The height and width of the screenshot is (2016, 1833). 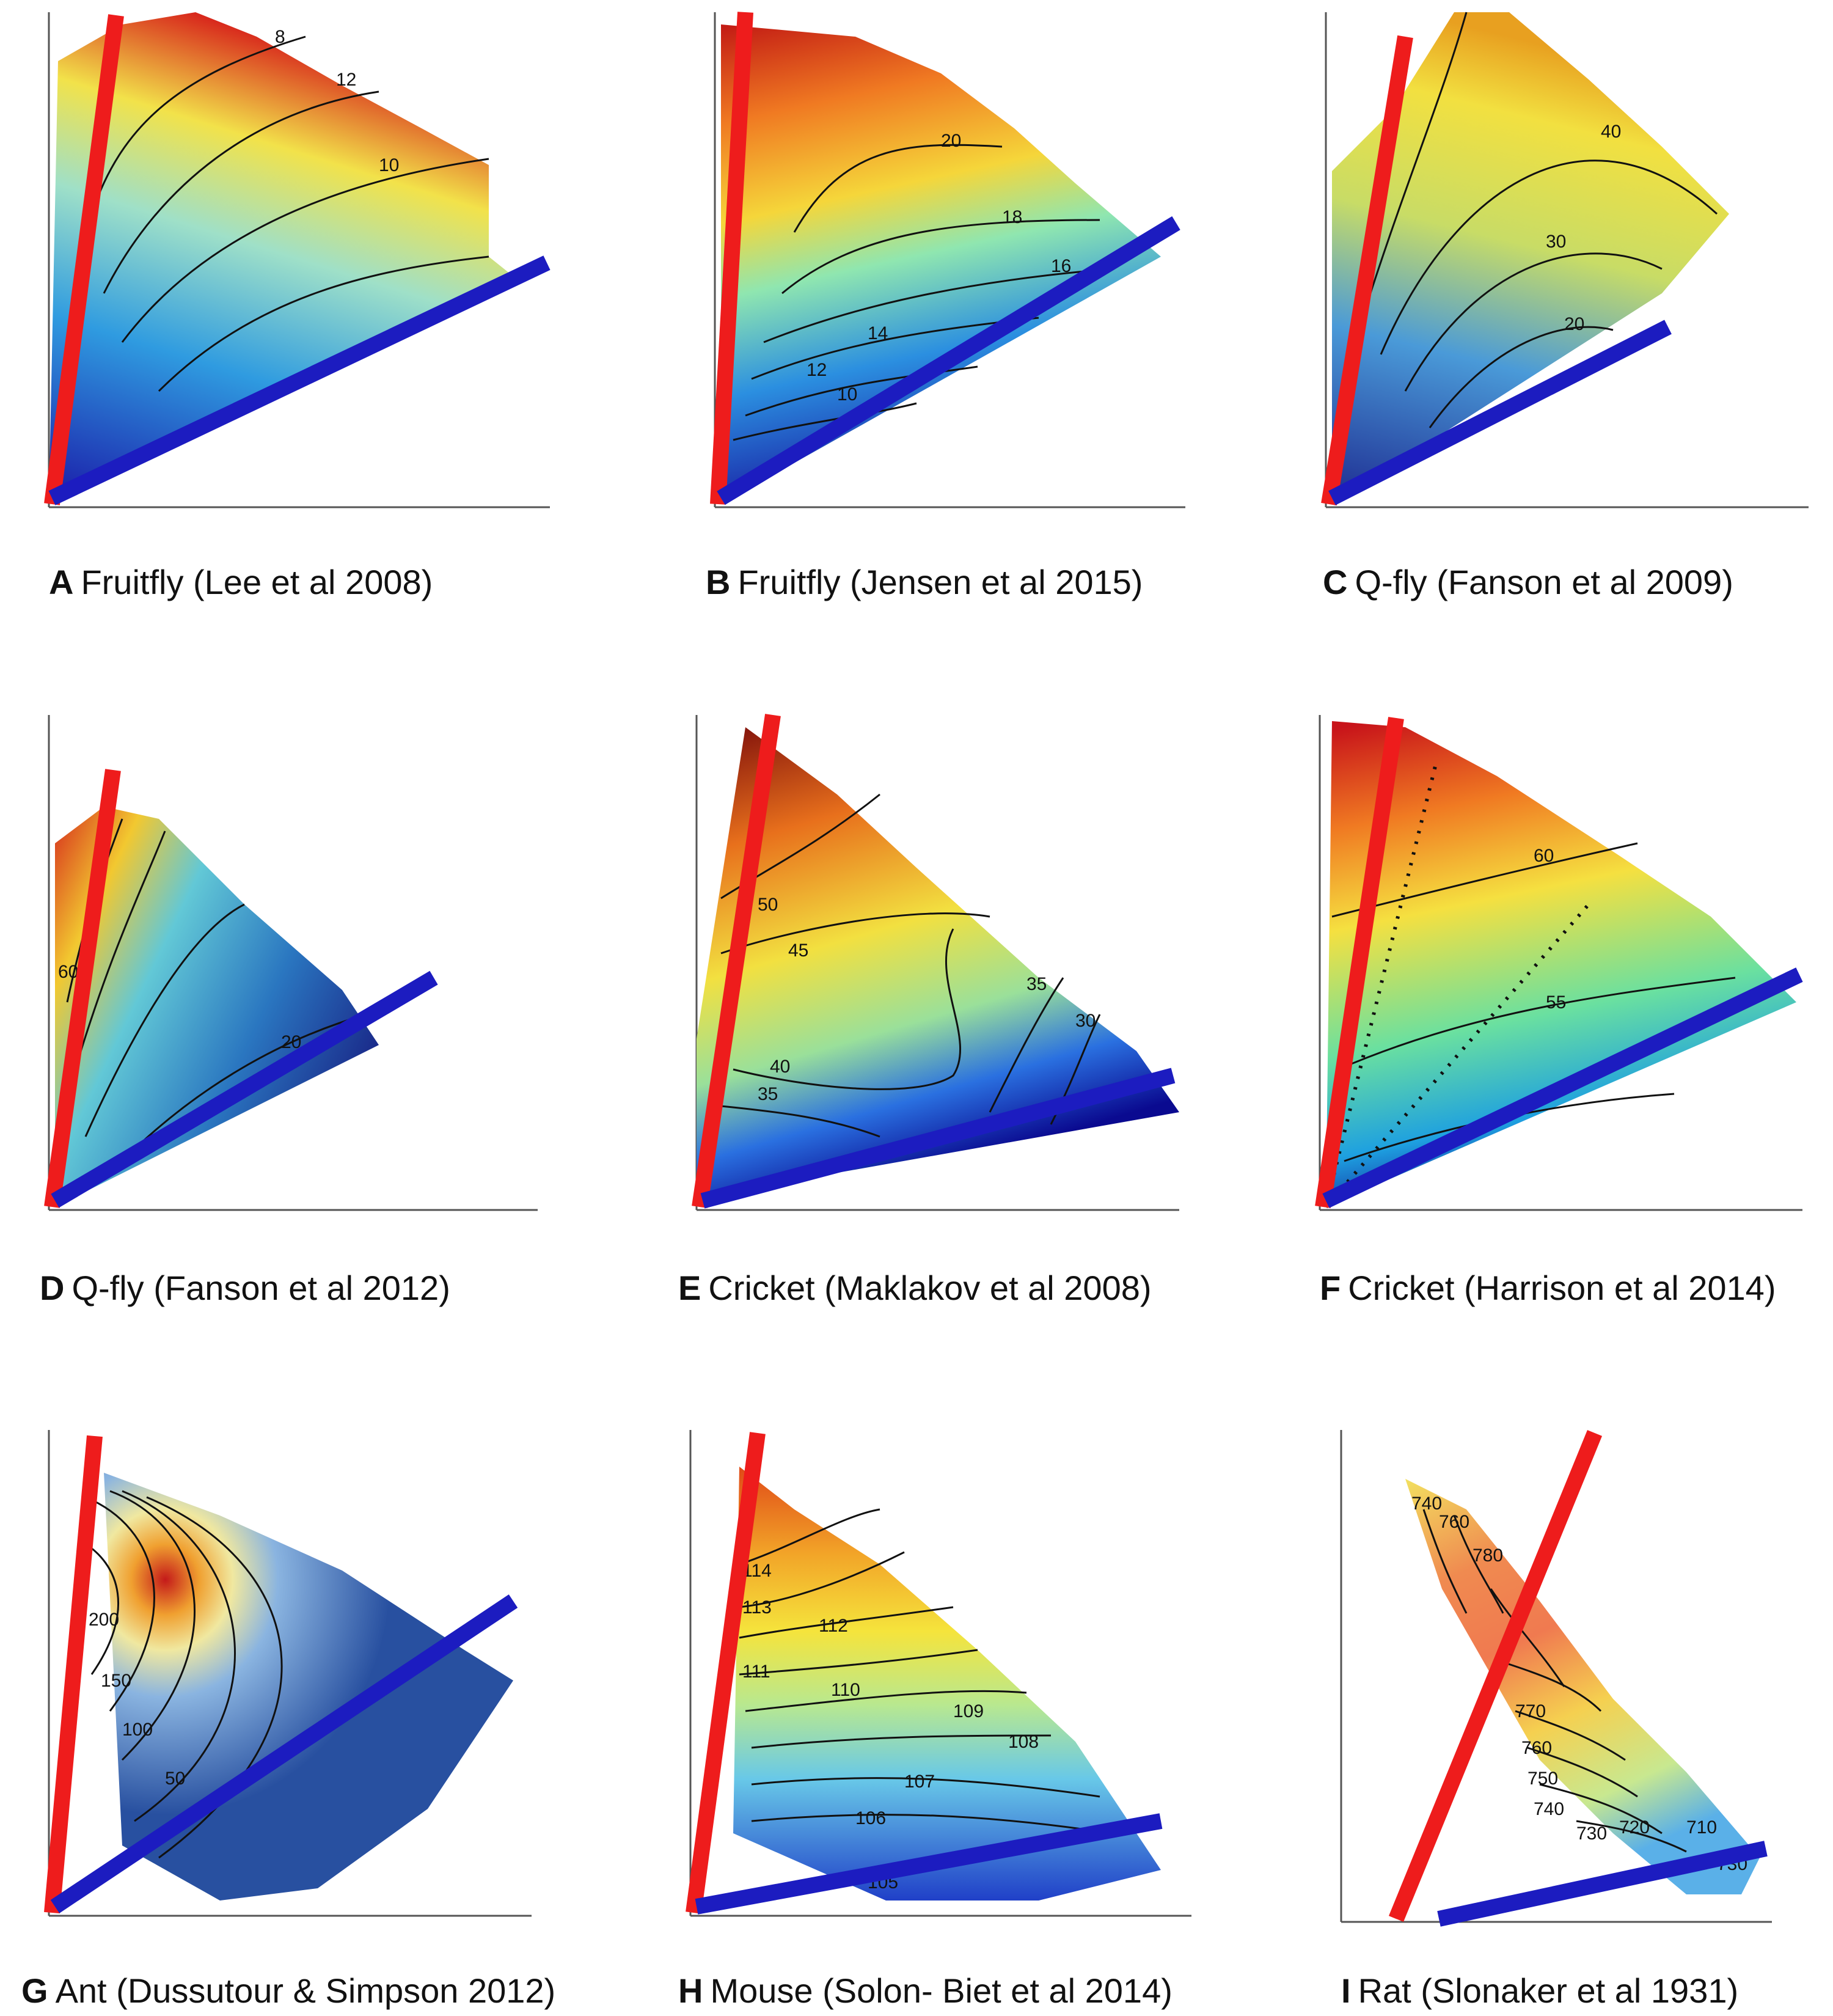 I want to click on panel-d-axes, so click(x=293, y=963).